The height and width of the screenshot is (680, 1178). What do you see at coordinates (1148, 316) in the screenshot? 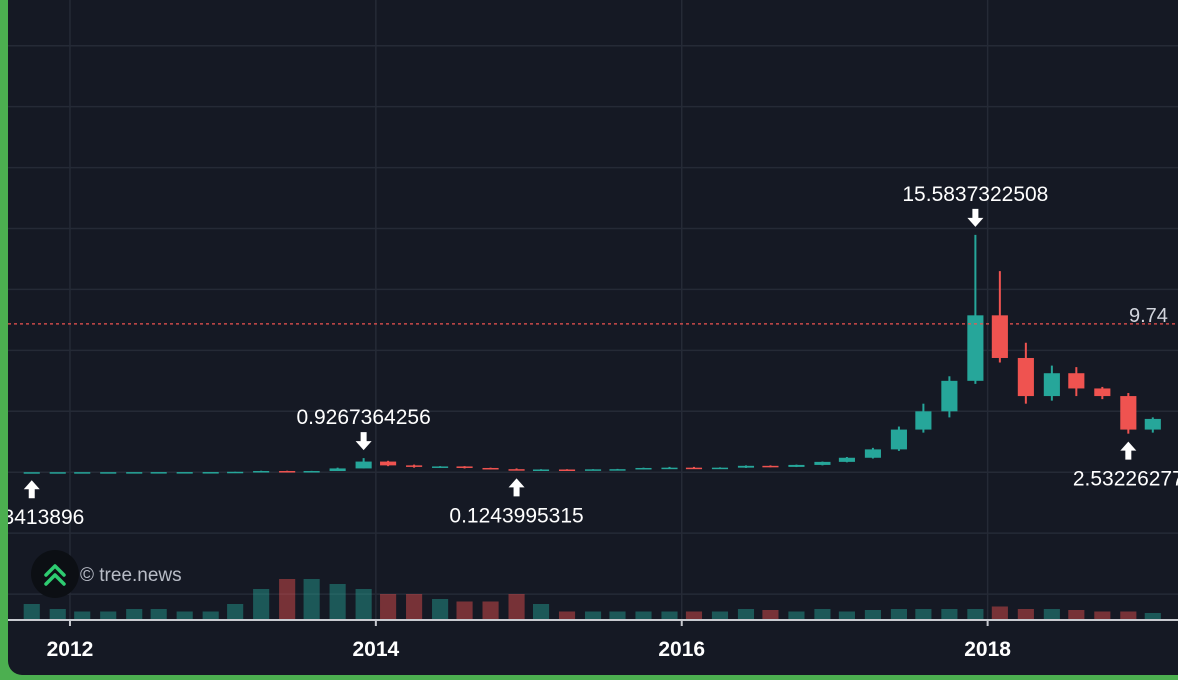
I see `price-line-label: 9.74` at bounding box center [1148, 316].